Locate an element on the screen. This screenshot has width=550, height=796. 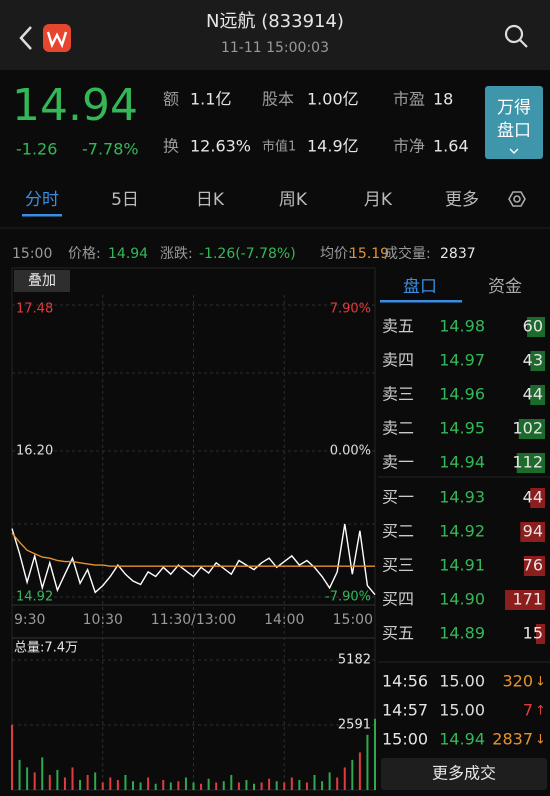
tab: 月K is located at coordinates (378, 200).